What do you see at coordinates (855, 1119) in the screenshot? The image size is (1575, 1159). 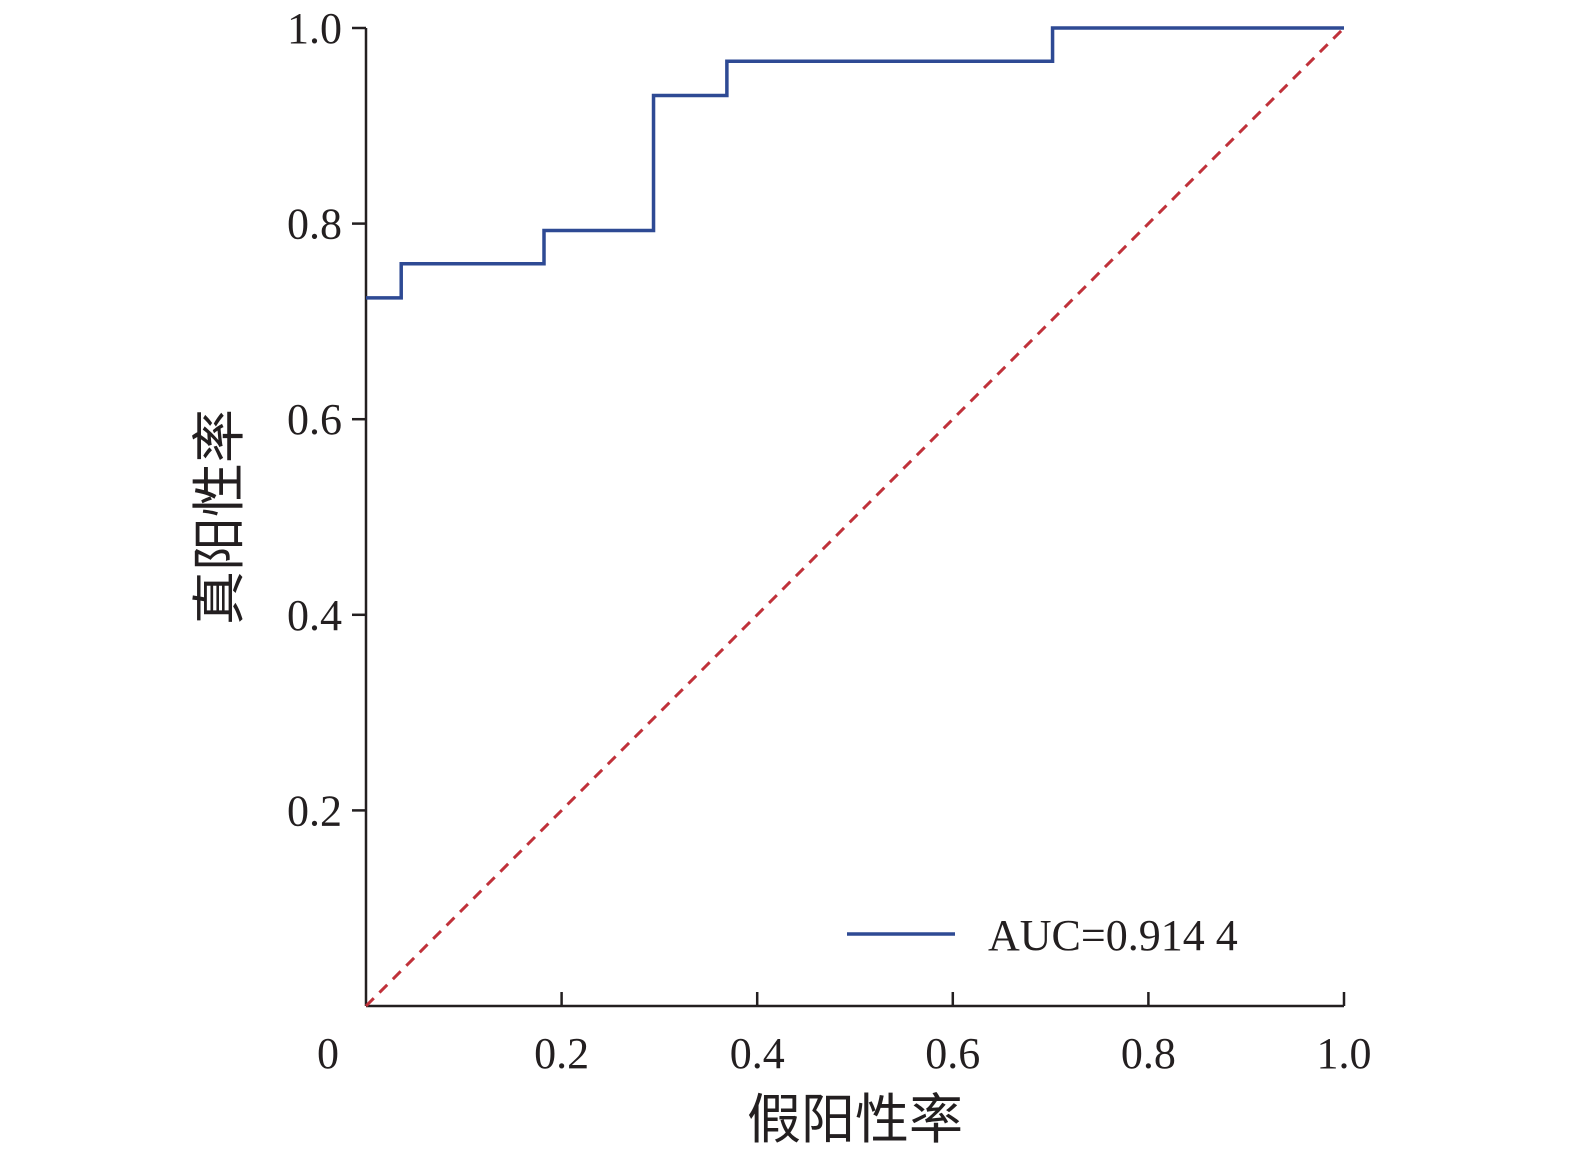 I see `x-axis-title: 假阳性率` at bounding box center [855, 1119].